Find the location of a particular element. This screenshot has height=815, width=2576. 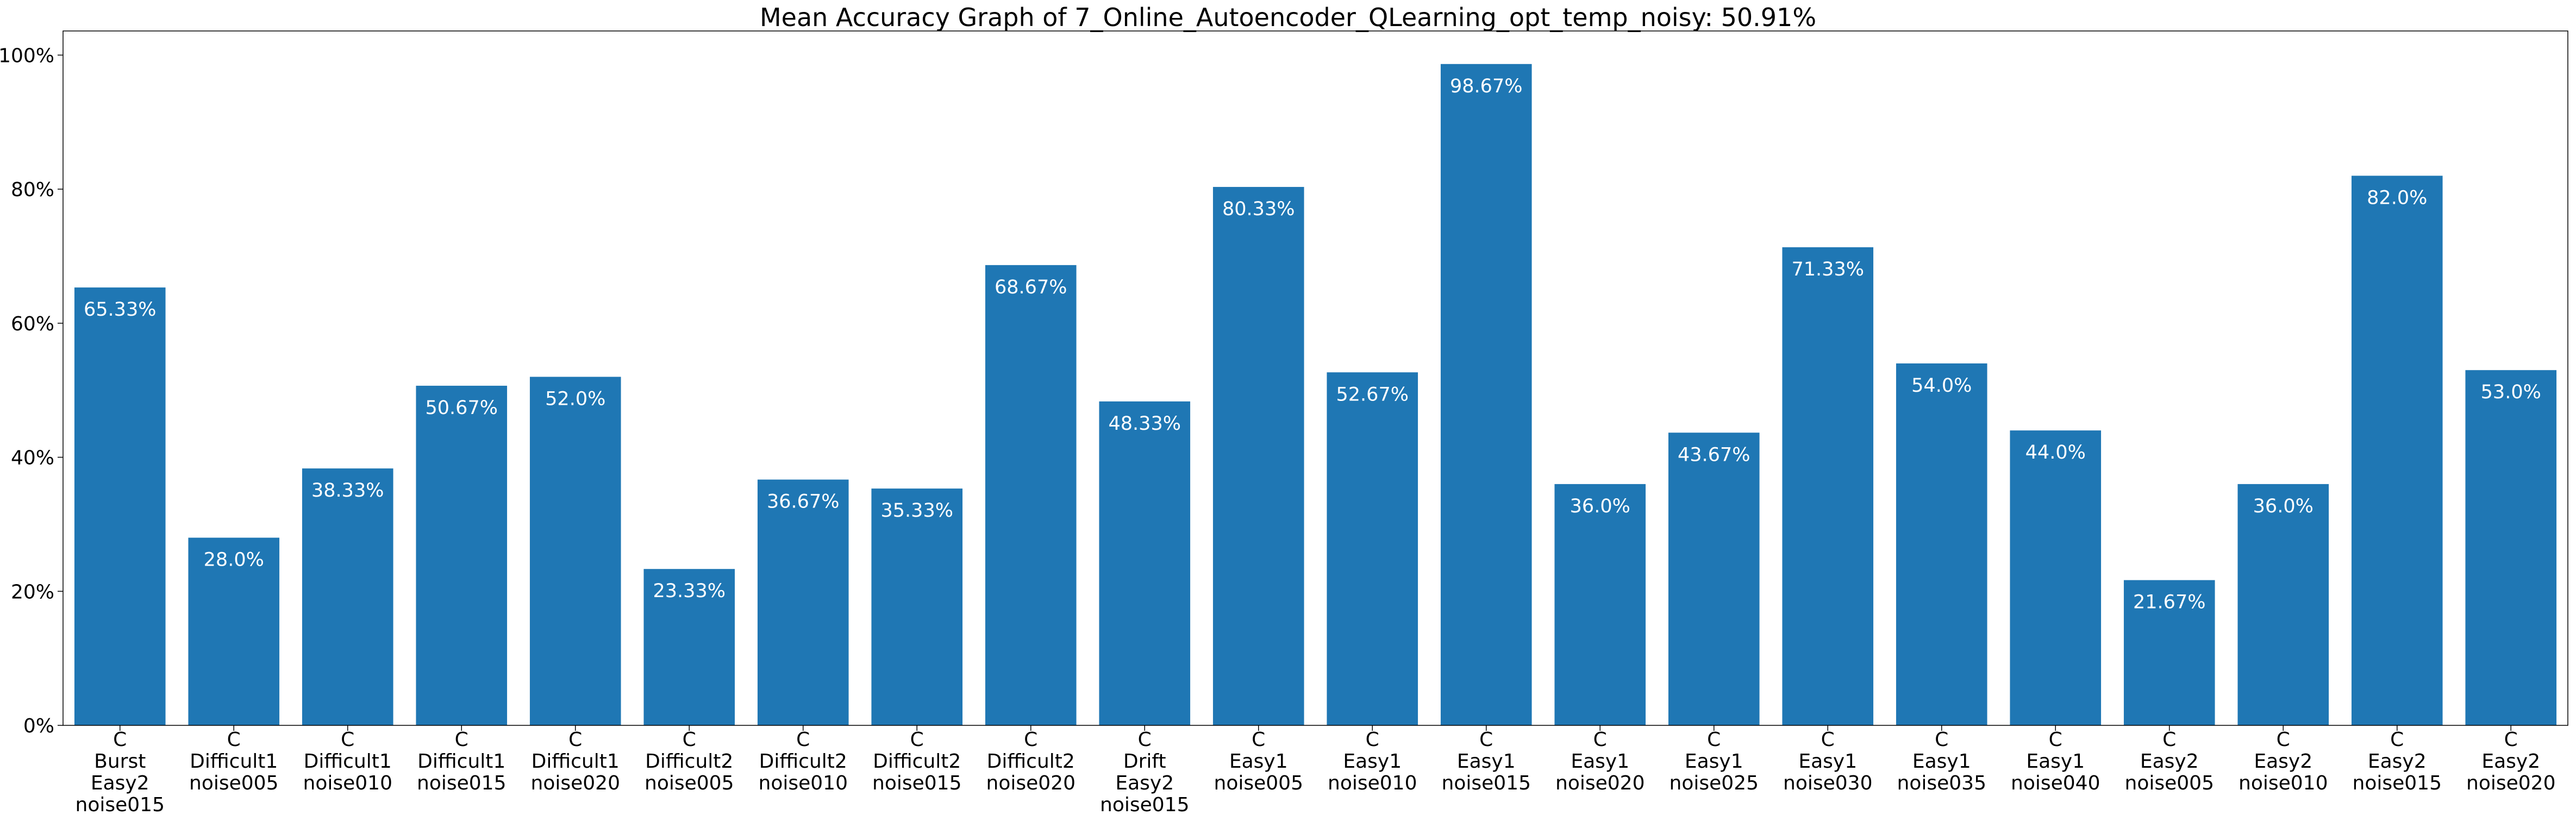

x-tick-label-line: noise025 is located at coordinates (1714, 783).